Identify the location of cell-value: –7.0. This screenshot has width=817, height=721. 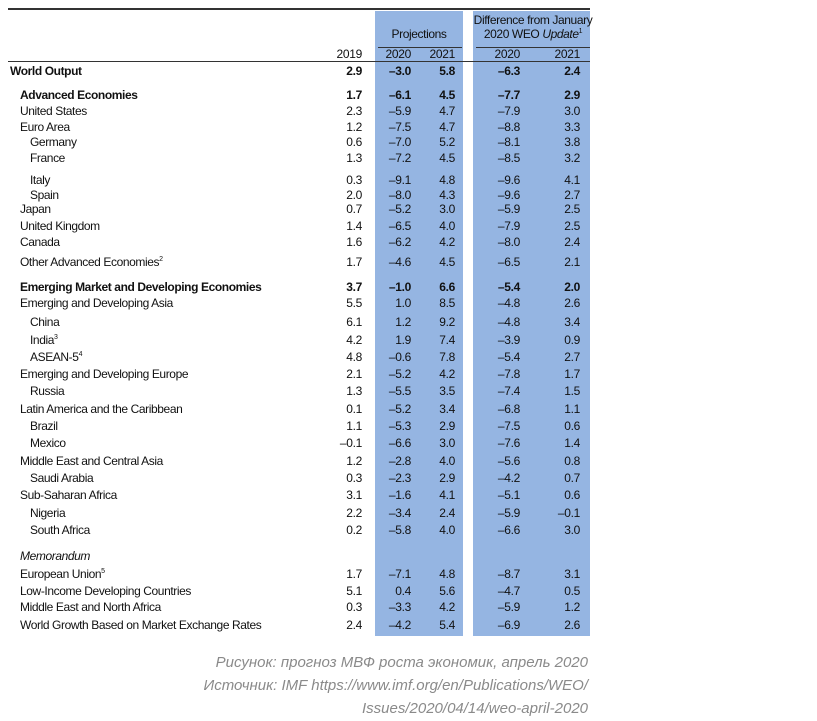
(399, 142).